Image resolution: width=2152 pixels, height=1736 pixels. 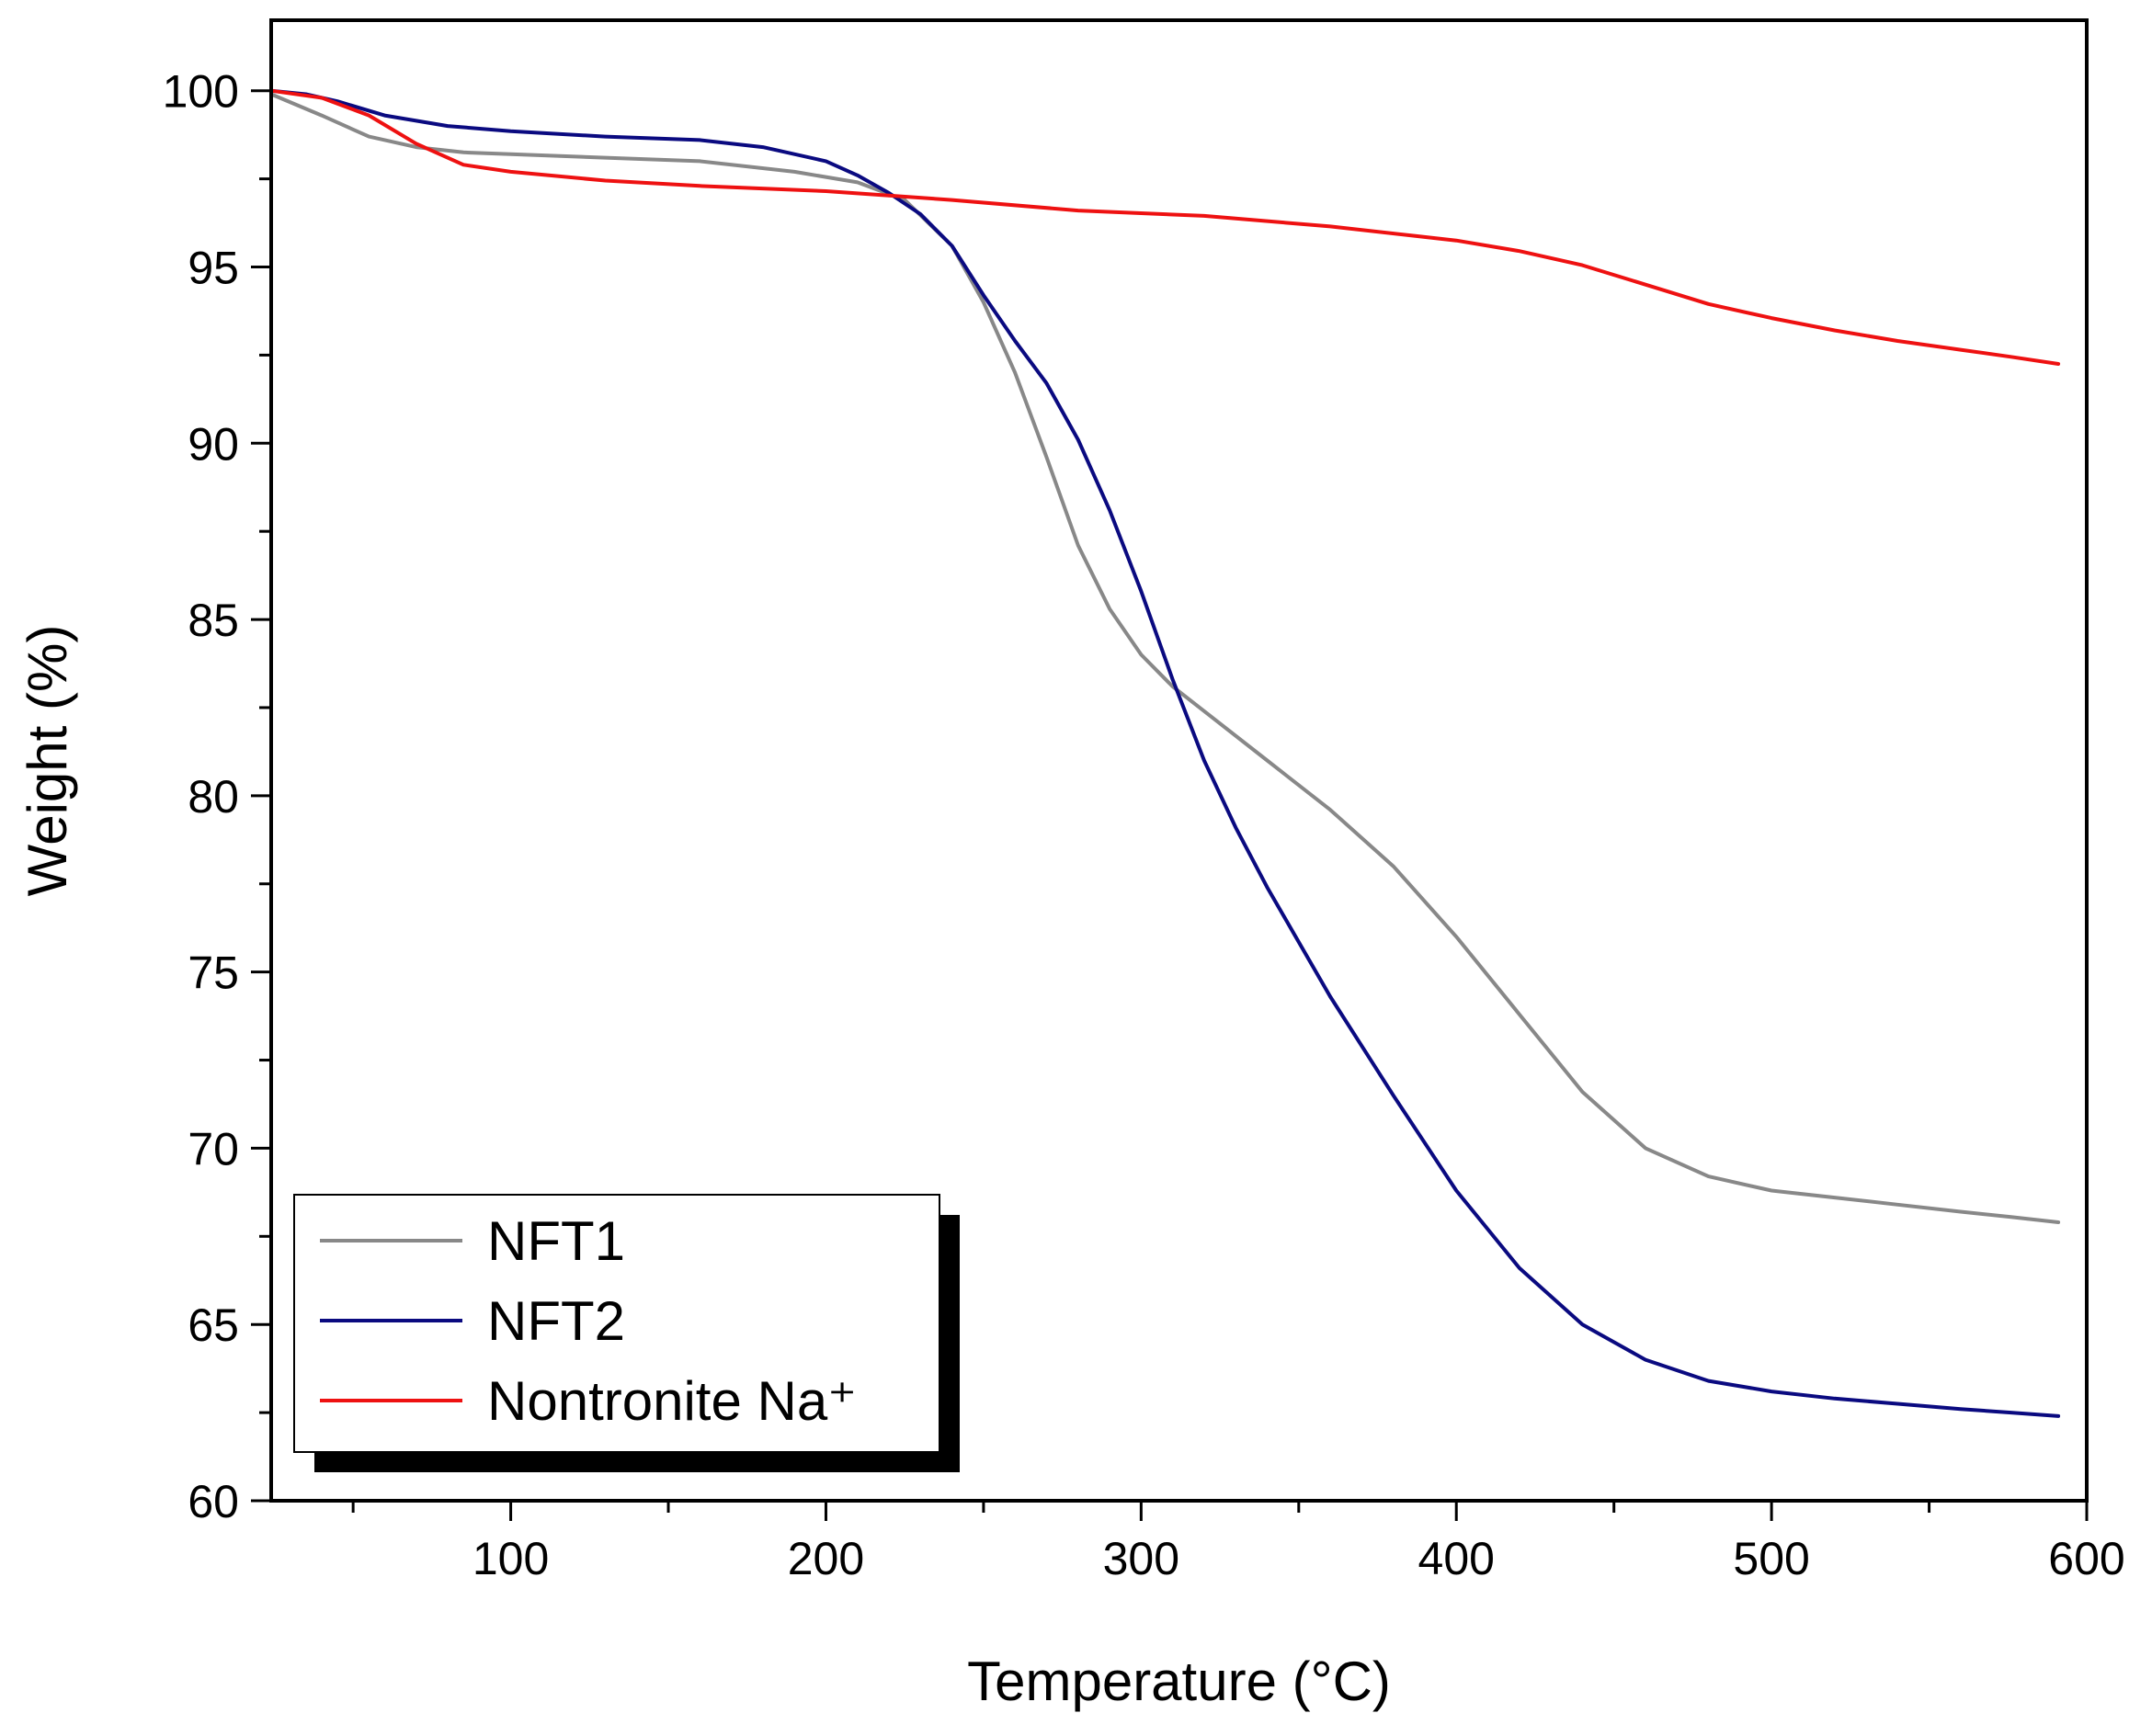 I want to click on x-tick-label: 300, so click(x=1141, y=1558).